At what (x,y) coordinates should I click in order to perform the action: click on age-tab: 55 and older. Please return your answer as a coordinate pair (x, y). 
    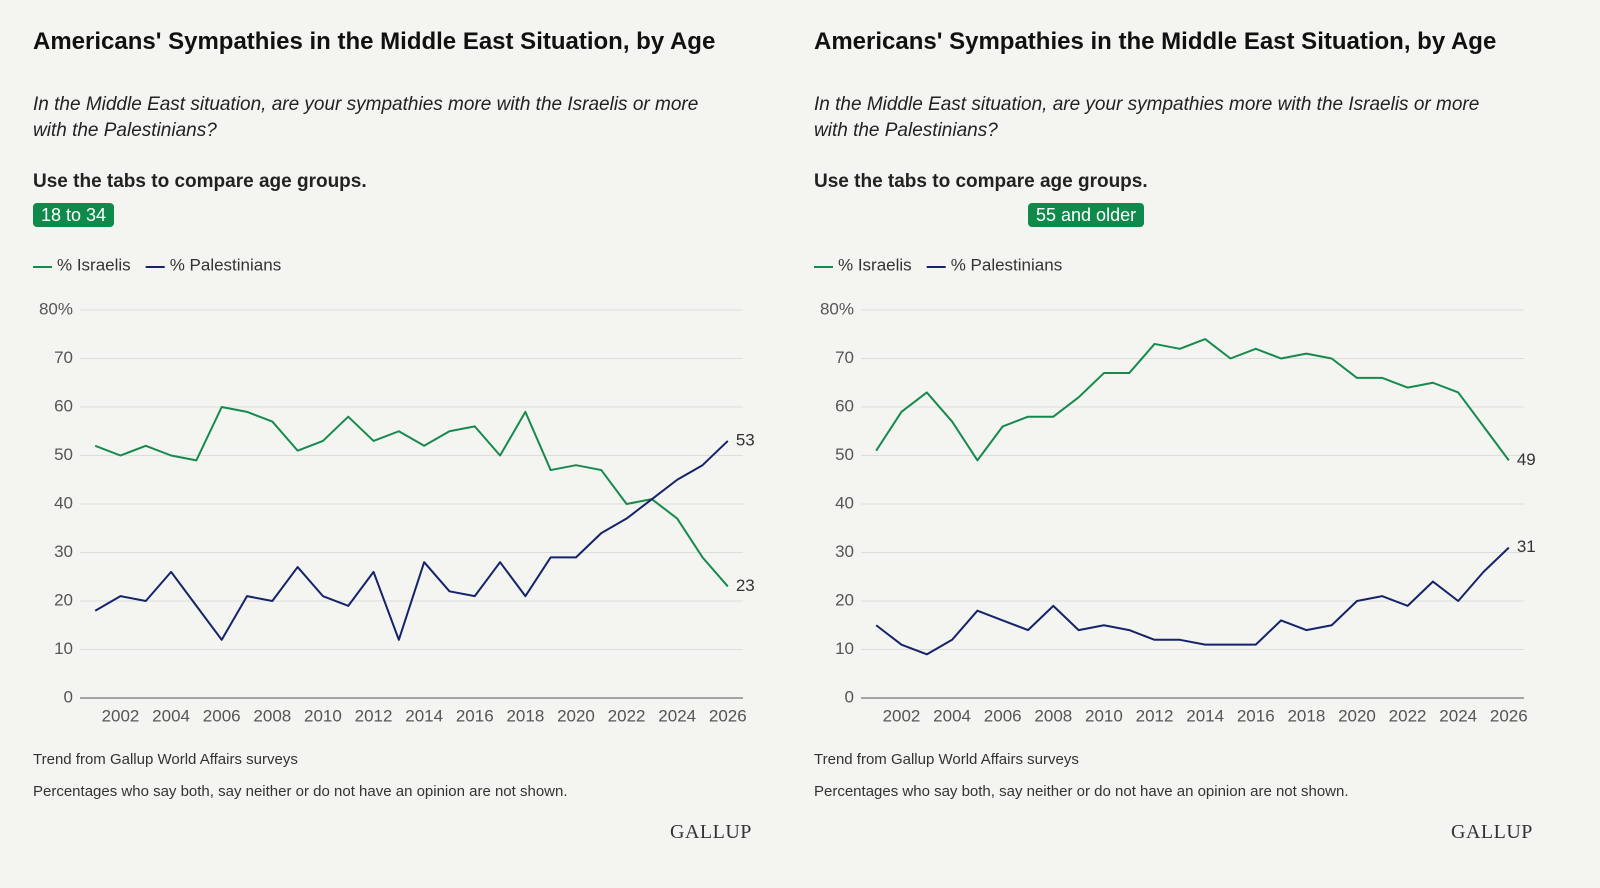
    Looking at the image, I should click on (1086, 215).